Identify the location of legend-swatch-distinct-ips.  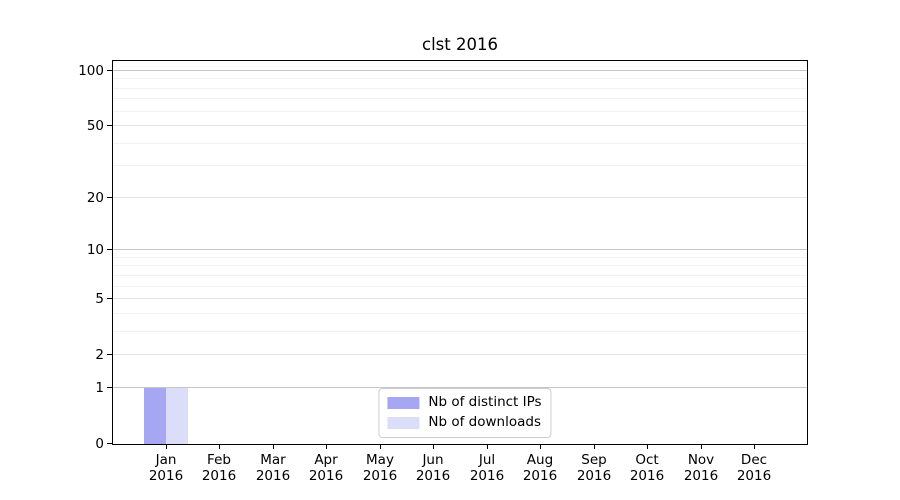
(403, 403).